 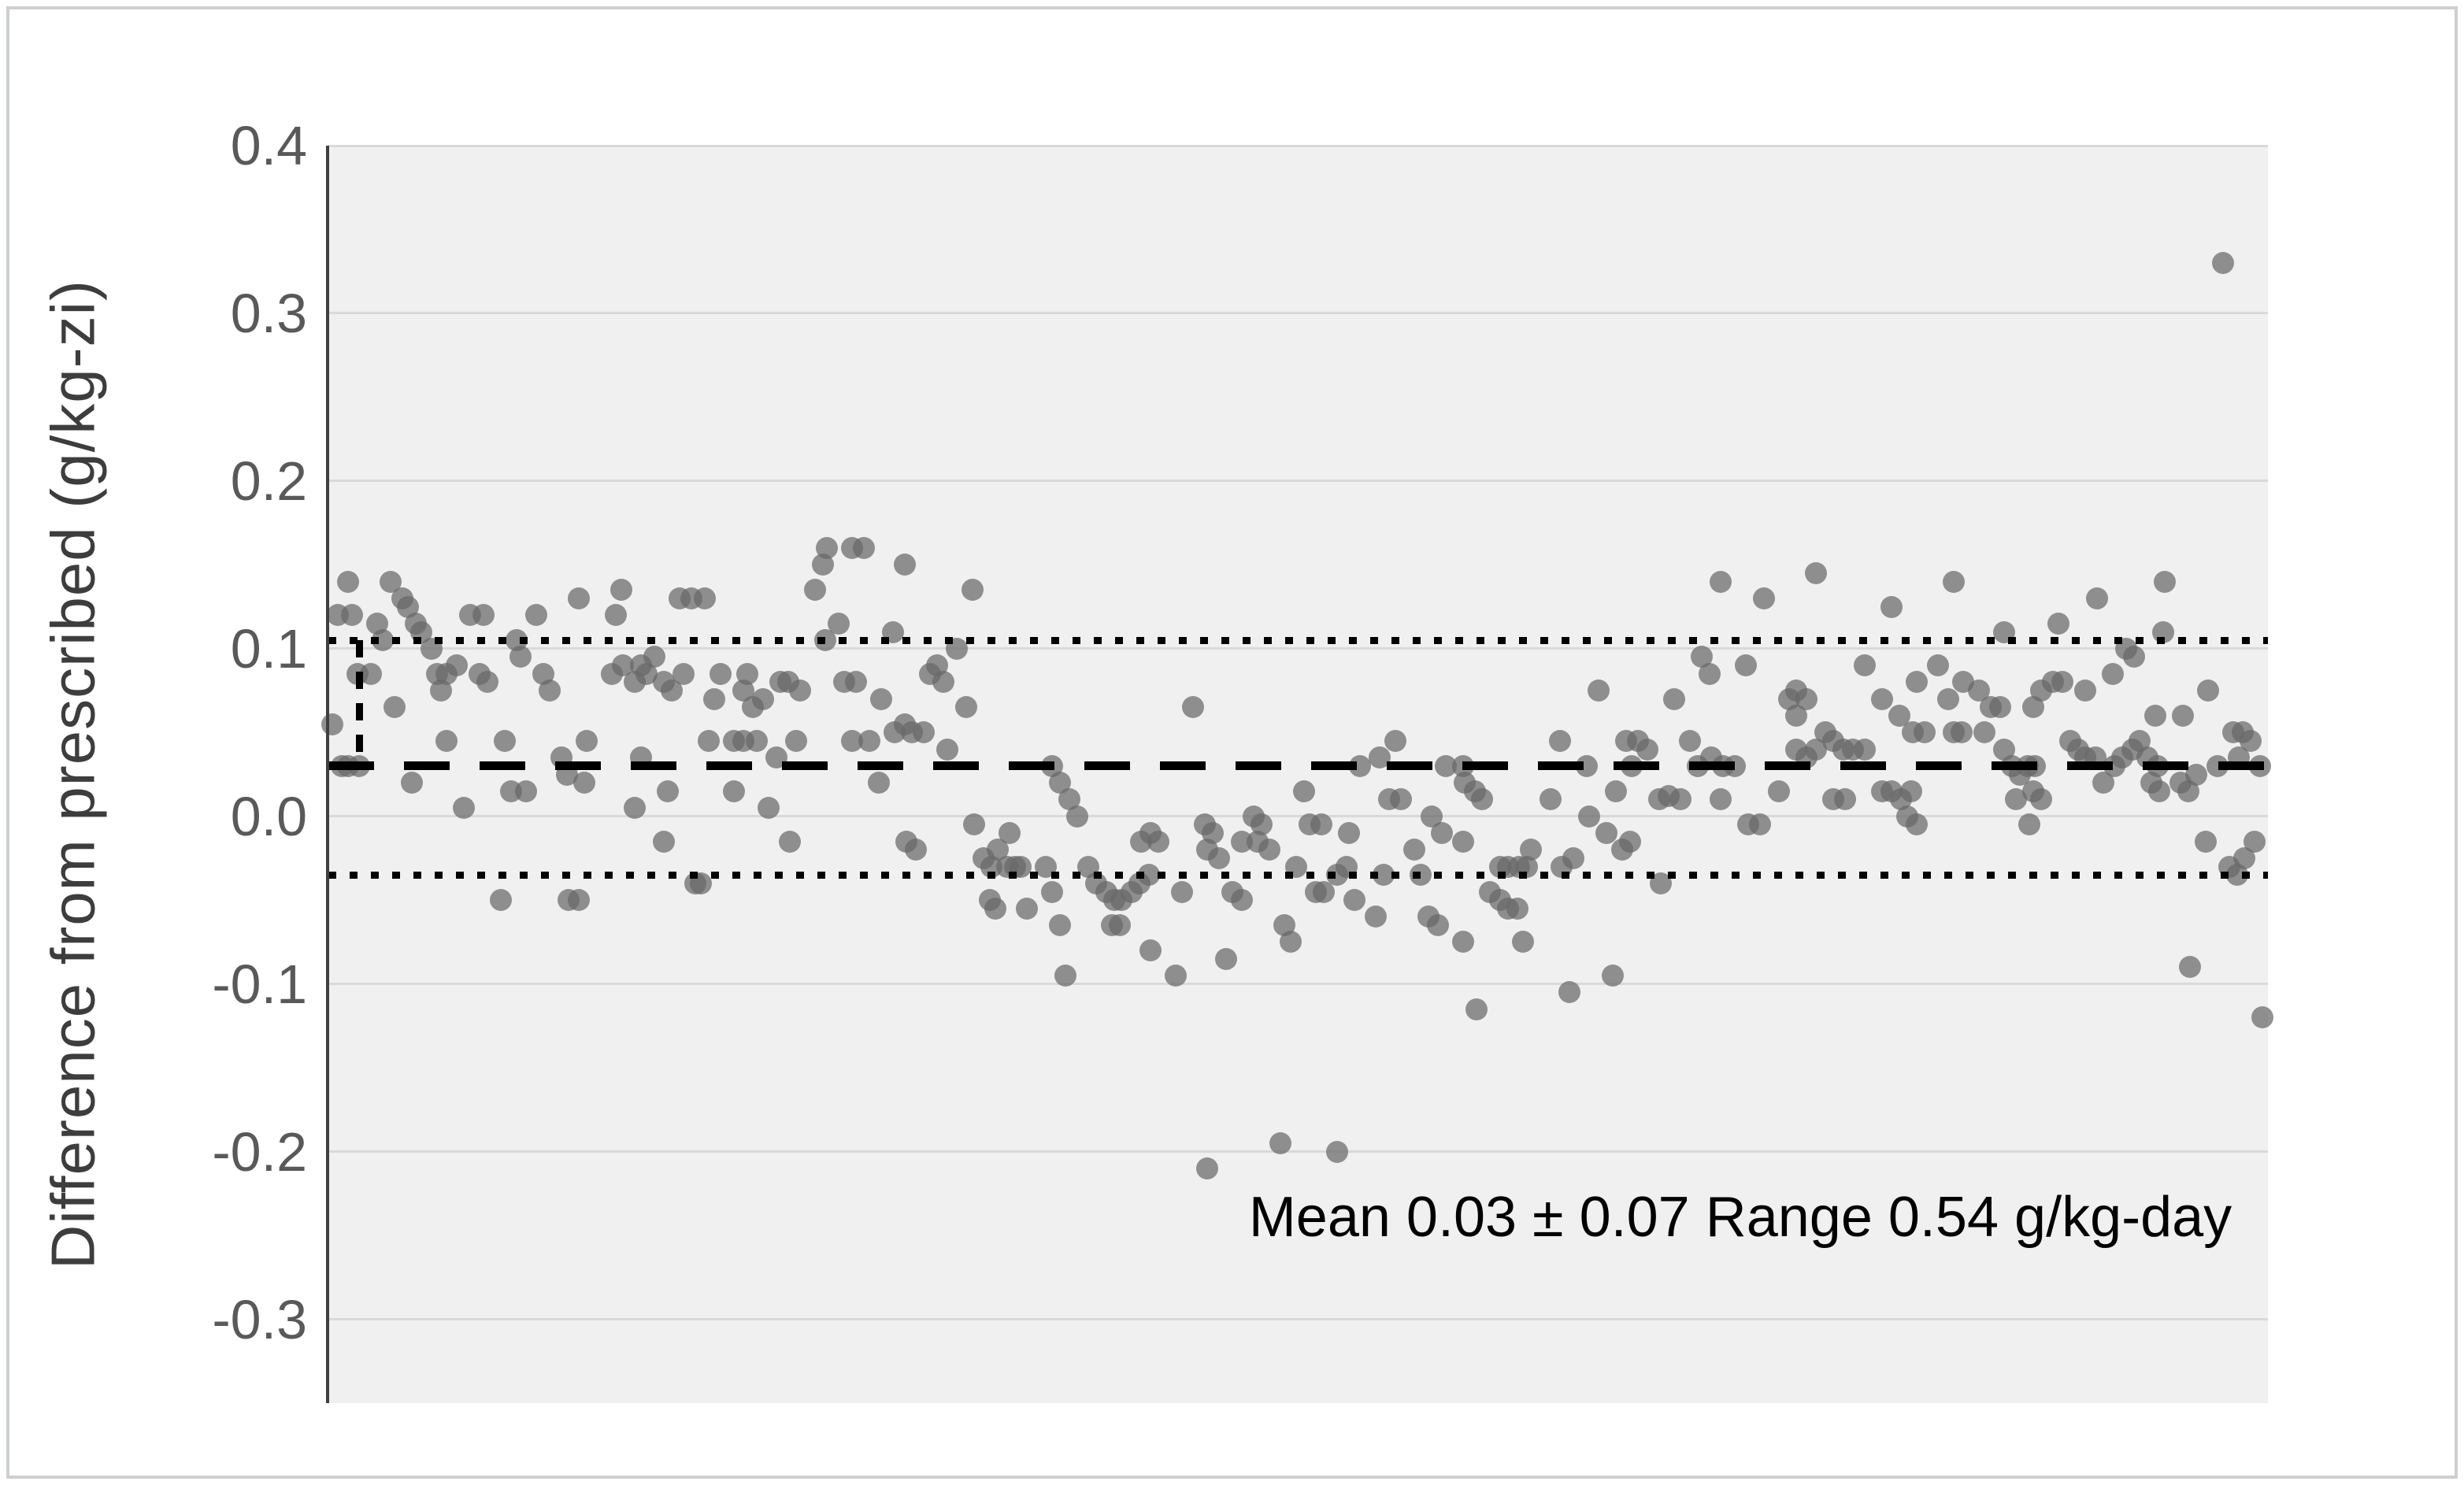 What do you see at coordinates (259, 1151) in the screenshot?
I see `y-tick-label: -0.2` at bounding box center [259, 1151].